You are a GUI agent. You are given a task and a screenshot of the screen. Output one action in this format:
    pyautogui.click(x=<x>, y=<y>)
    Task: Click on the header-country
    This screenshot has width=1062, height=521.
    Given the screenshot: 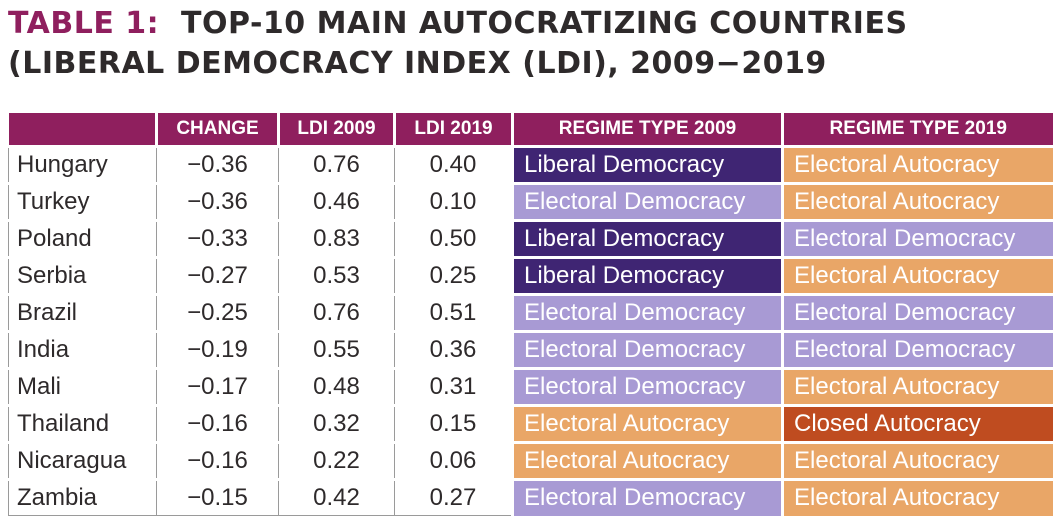 What is the action you would take?
    pyautogui.click(x=82, y=130)
    